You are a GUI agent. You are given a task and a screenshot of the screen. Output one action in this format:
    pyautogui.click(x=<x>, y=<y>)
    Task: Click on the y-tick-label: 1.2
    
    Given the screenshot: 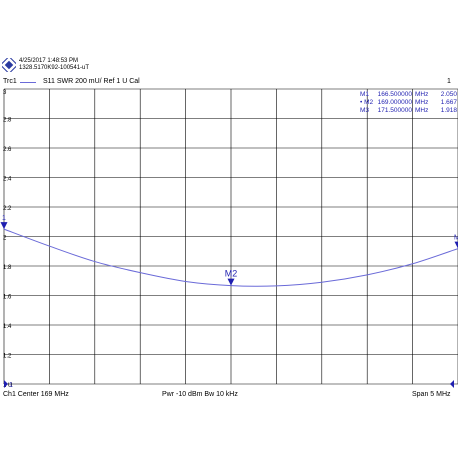 What is the action you would take?
    pyautogui.click(x=7, y=357)
    